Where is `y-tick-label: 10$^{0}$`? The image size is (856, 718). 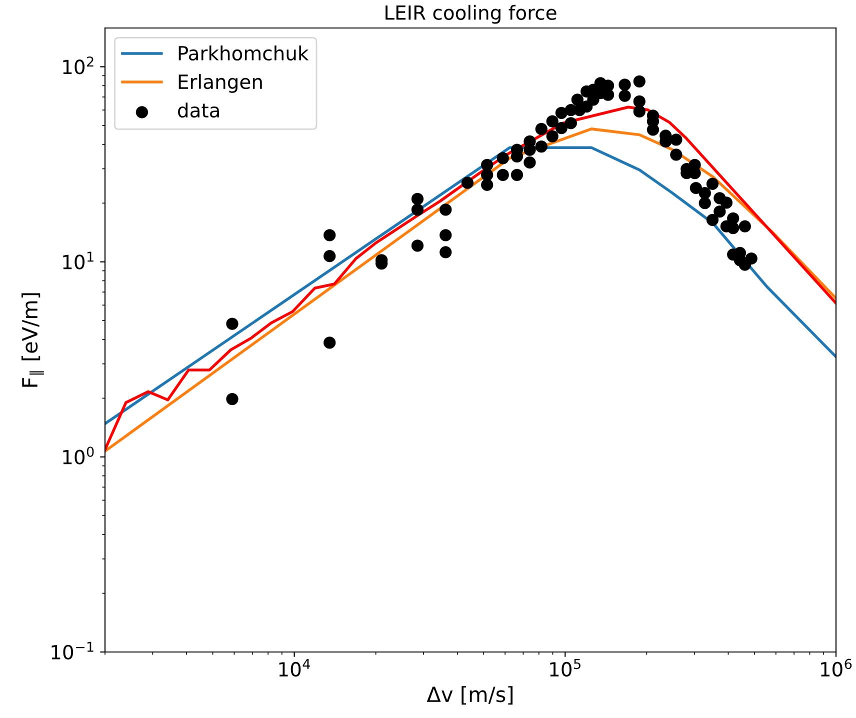
y-tick-label: 10$^{0}$ is located at coordinates (78, 455).